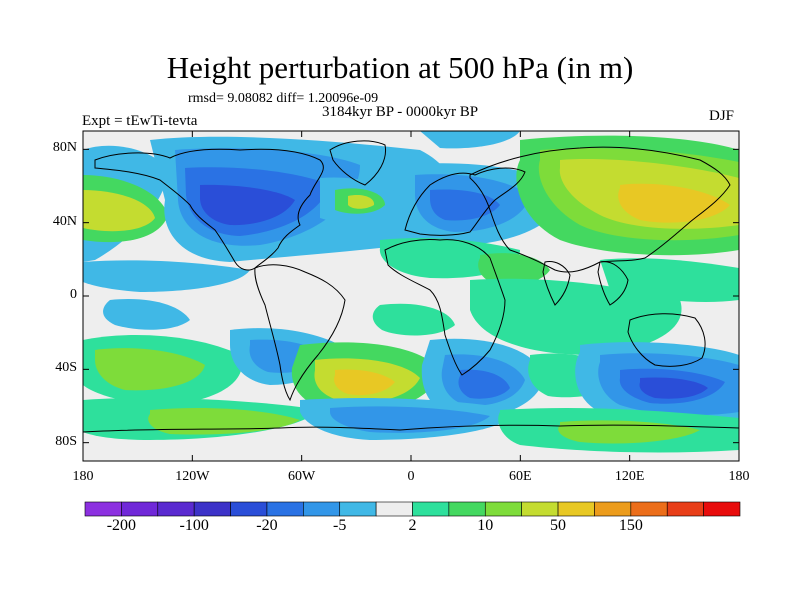 This screenshot has height=600, width=800. What do you see at coordinates (666, 340) in the screenshot?
I see `coast-australia` at bounding box center [666, 340].